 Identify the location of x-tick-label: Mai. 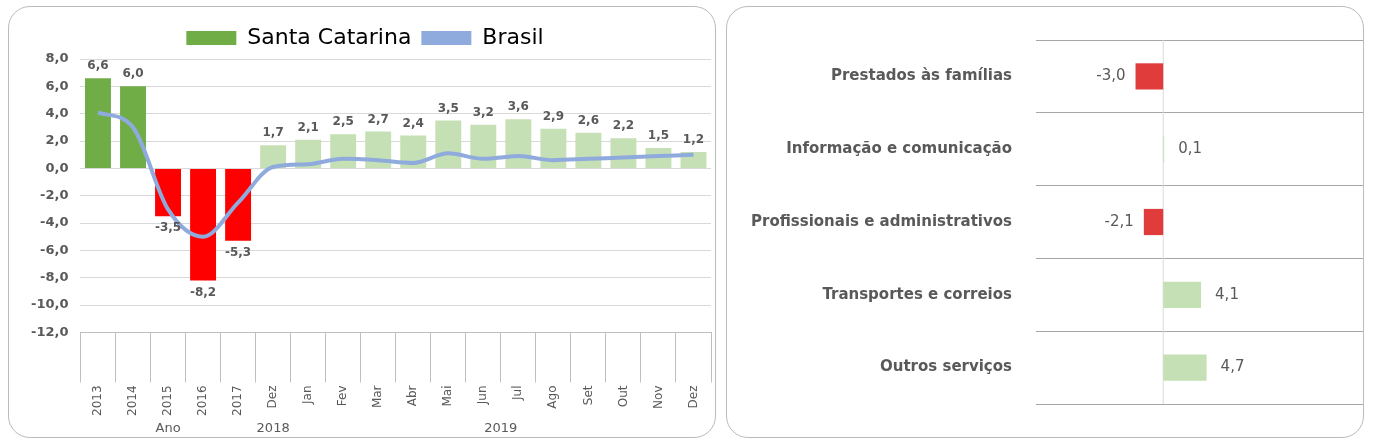
(447, 396).